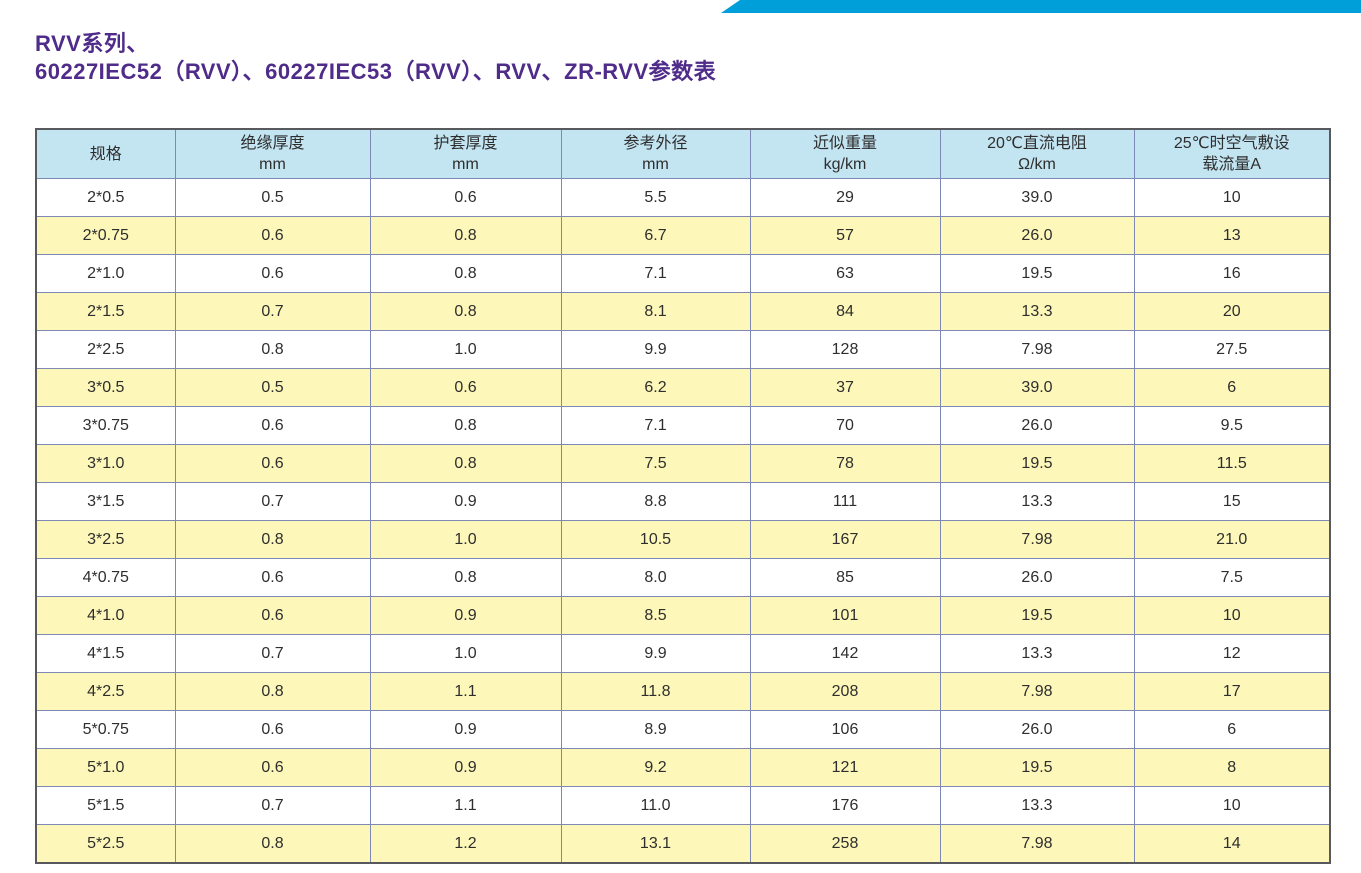  Describe the element at coordinates (105, 273) in the screenshot. I see `table-cell: 2*1.0` at that location.